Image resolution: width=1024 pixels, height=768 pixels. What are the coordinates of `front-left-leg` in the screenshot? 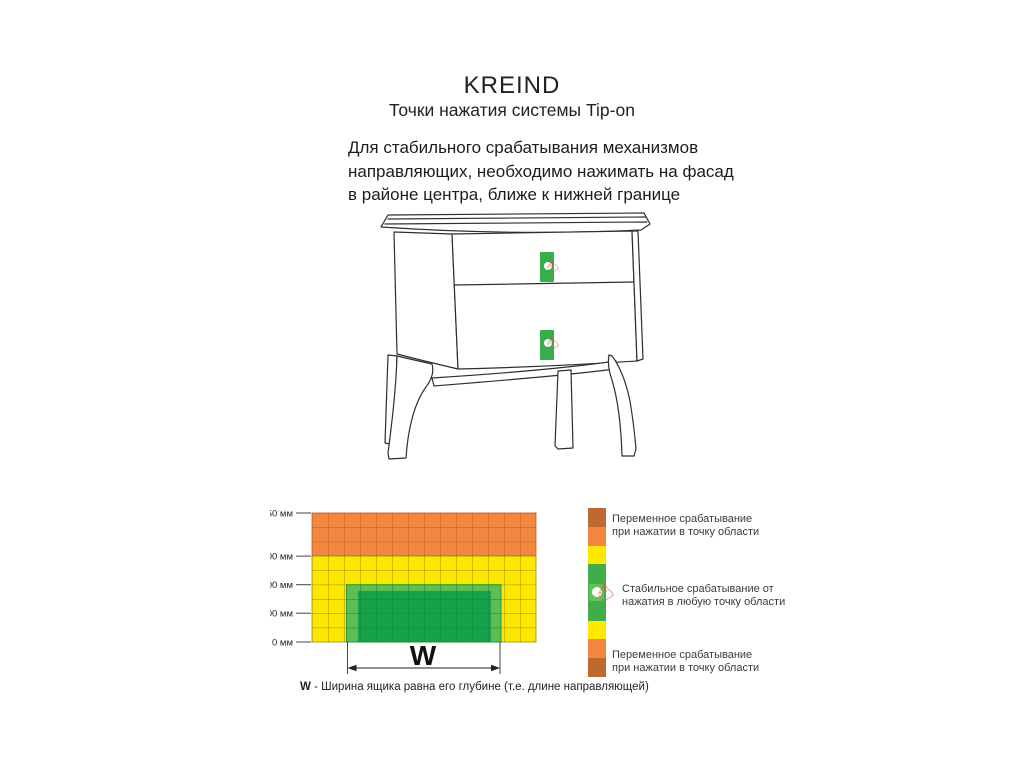 It's located at (410, 407).